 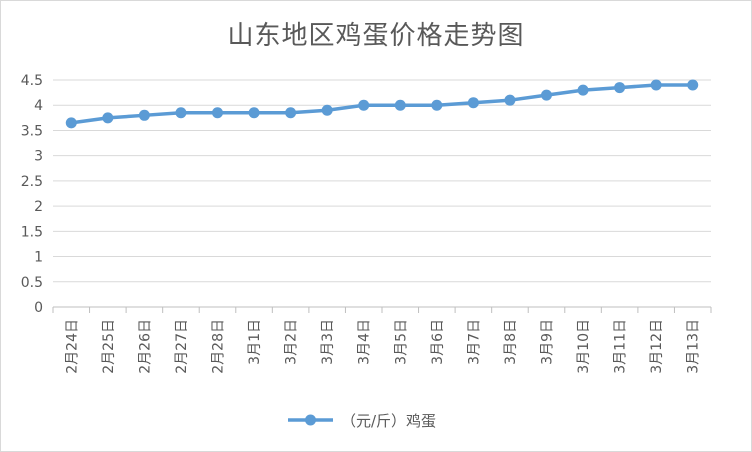 I want to click on y-tick-label: 3, so click(x=38, y=157).